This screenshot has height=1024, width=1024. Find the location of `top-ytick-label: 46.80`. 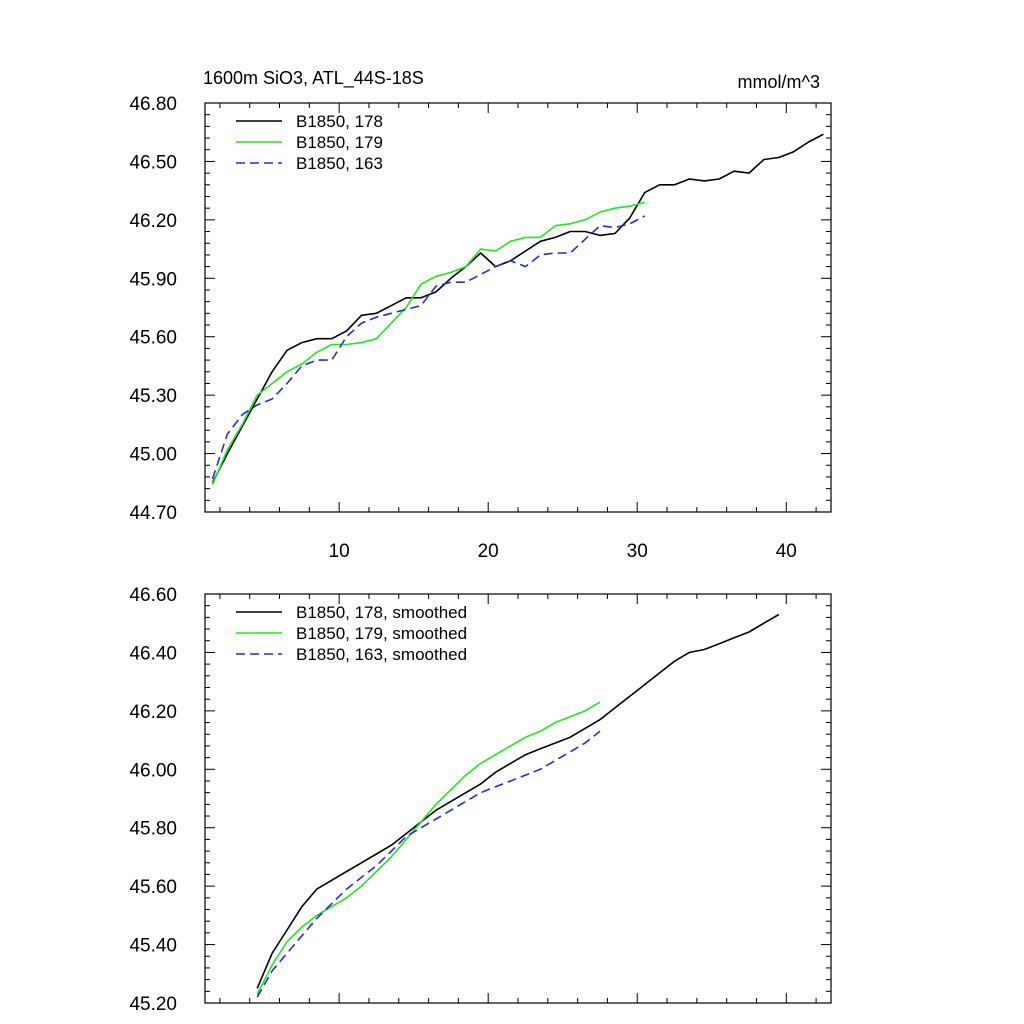

top-ytick-label: 46.80 is located at coordinates (153, 104).